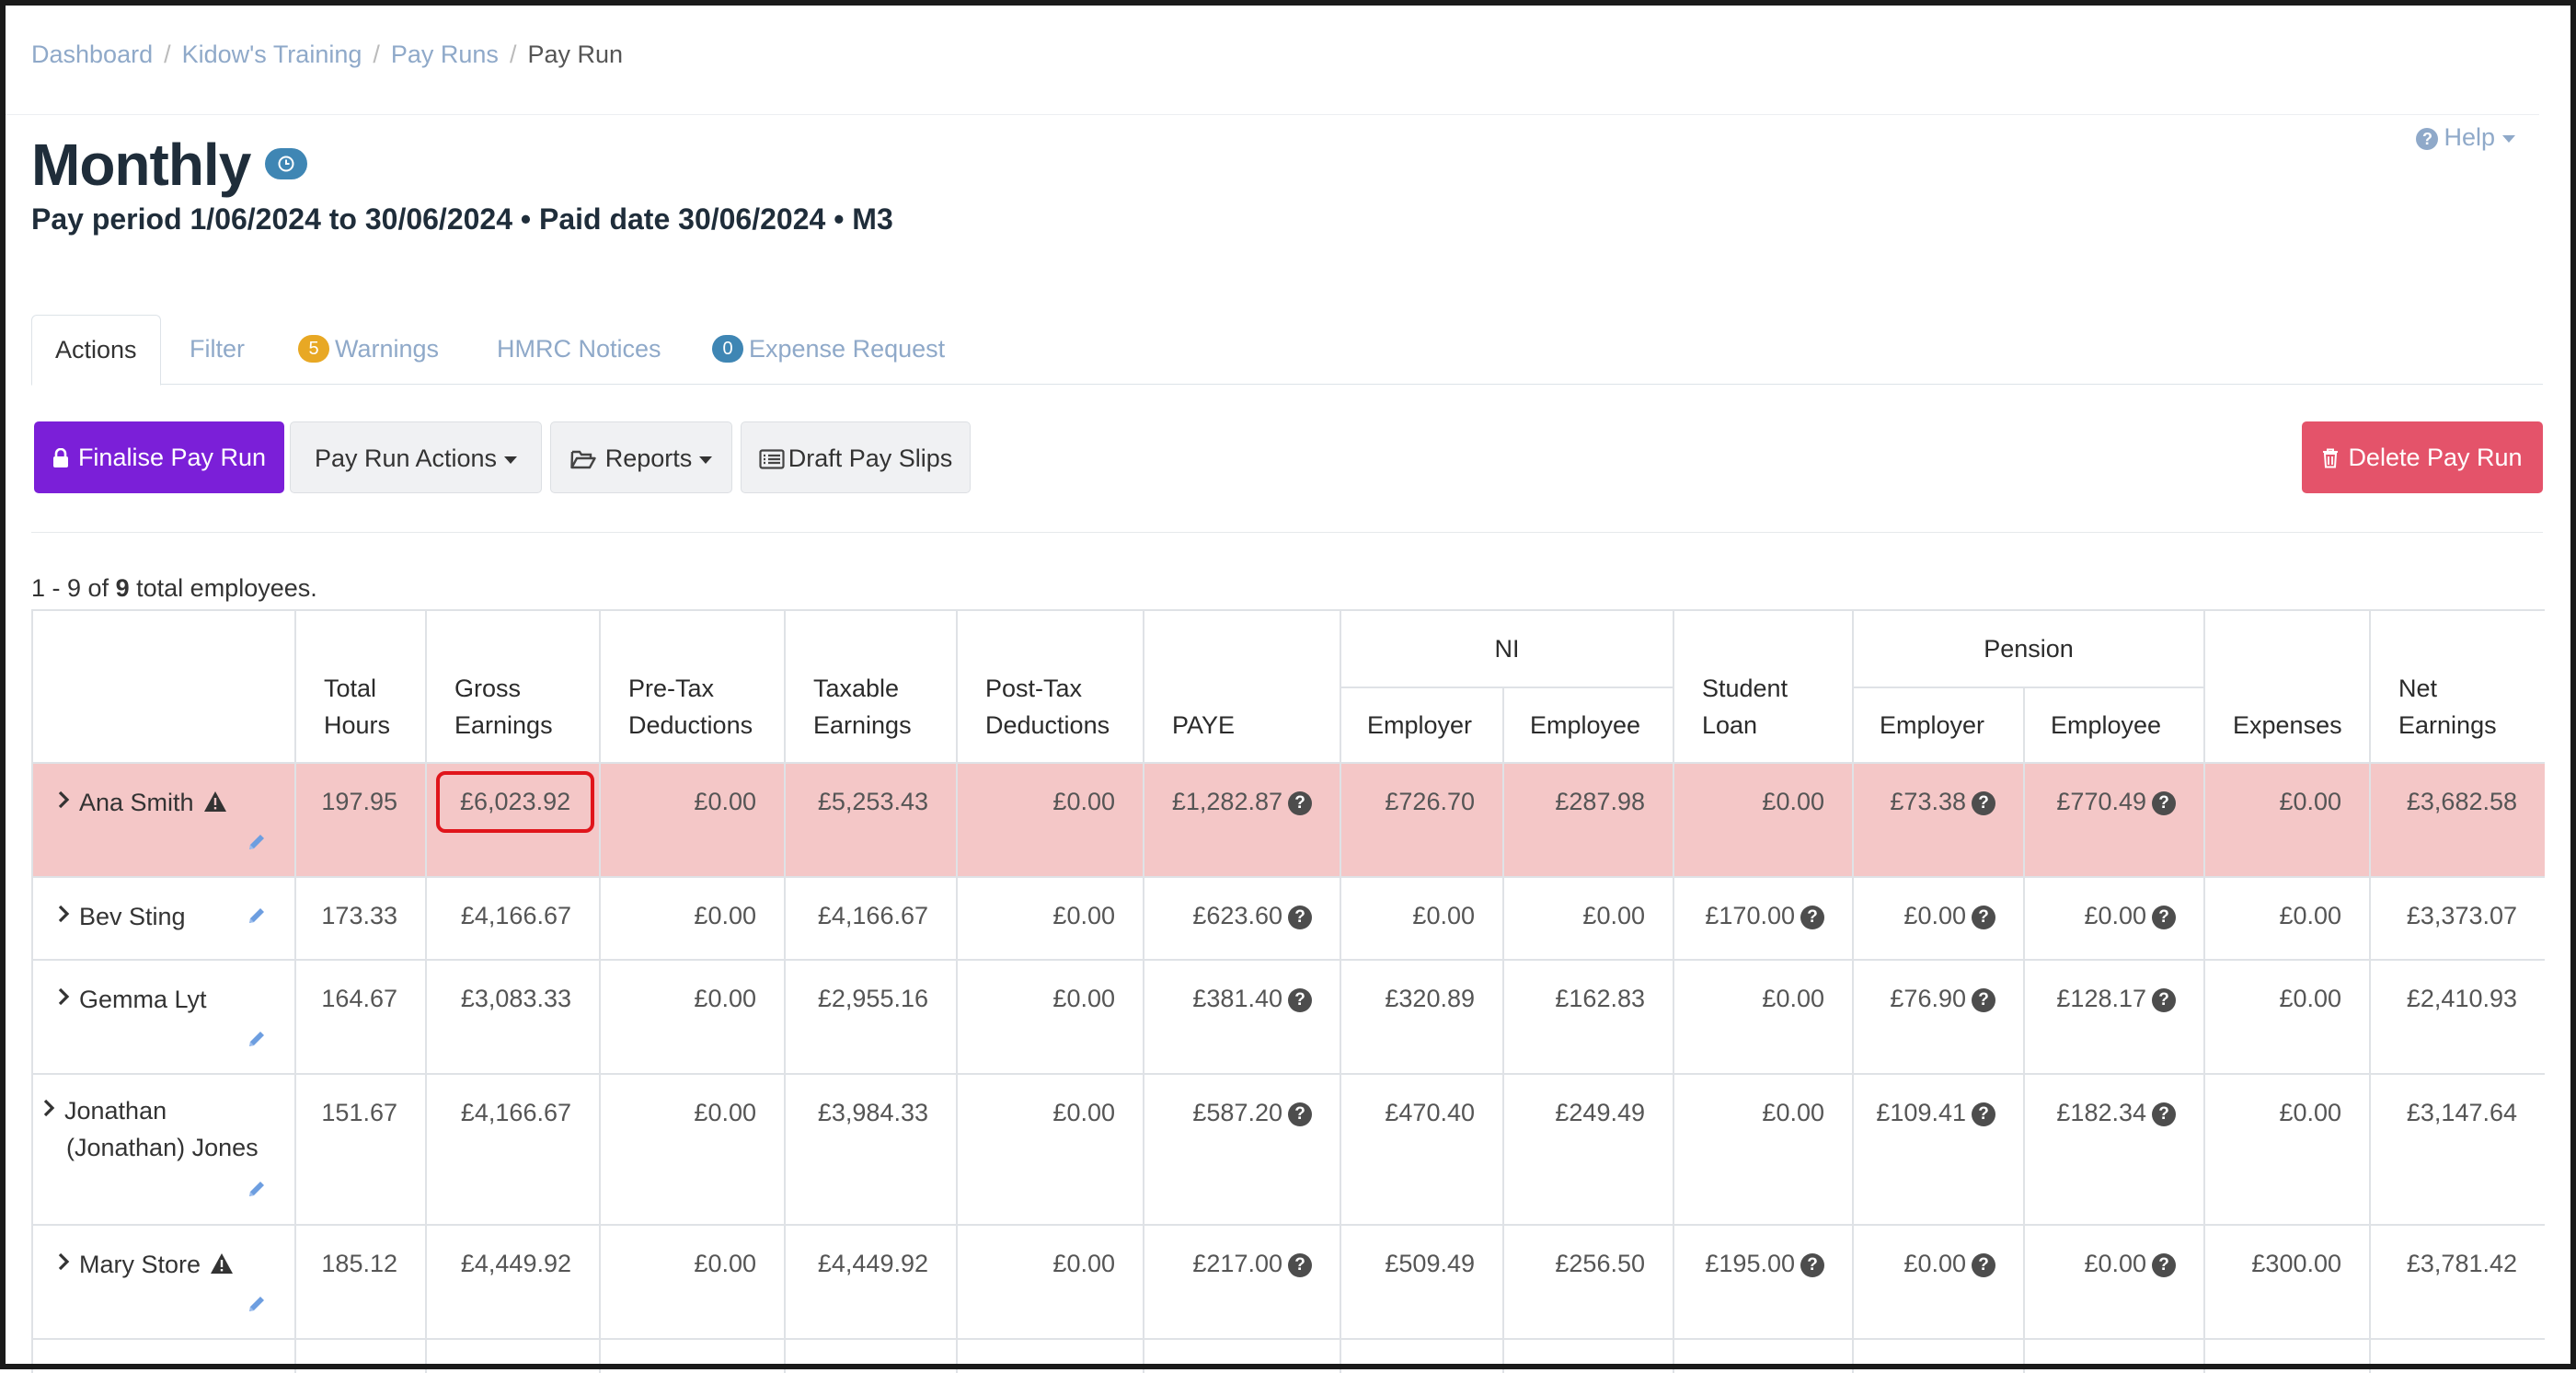 This screenshot has width=2576, height=1373. Describe the element at coordinates (1938, 725) in the screenshot. I see `col-pension-employer: Employer` at that location.